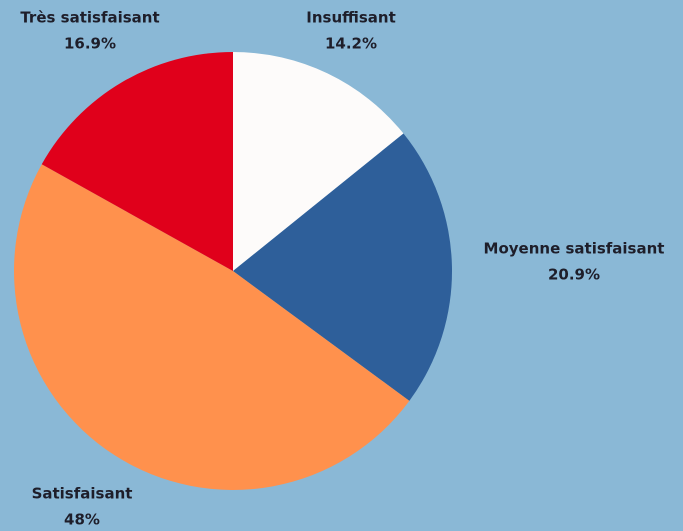  I want to click on slice-label: Moyenne satisfaisant, so click(574, 249).